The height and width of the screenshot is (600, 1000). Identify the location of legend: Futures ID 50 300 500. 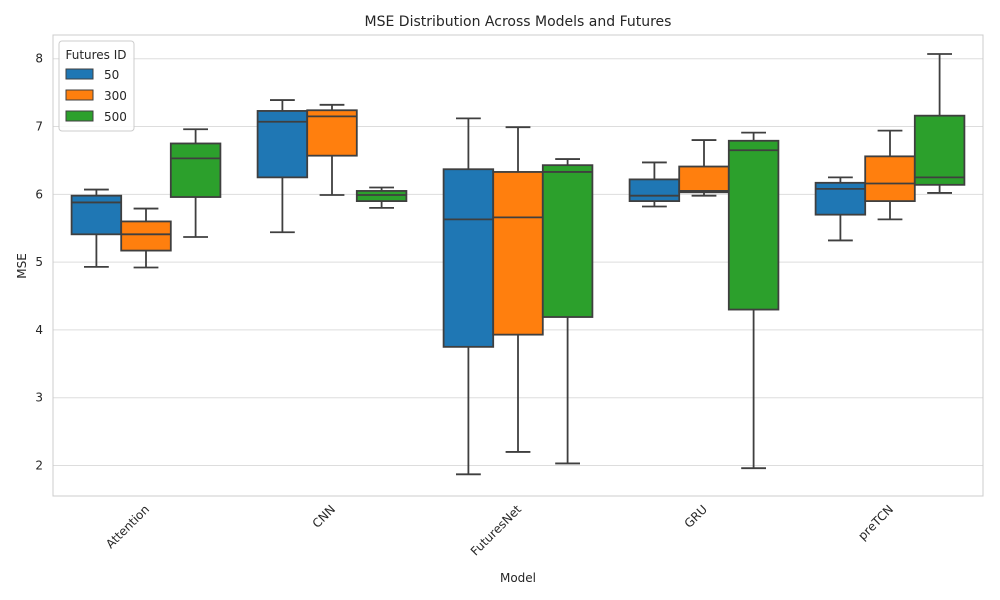
(96, 86).